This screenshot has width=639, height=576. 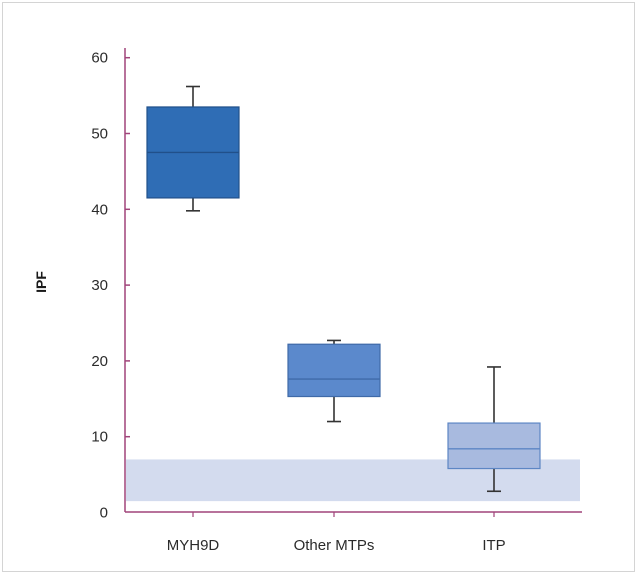 What do you see at coordinates (99, 134) in the screenshot?
I see `y-tick-label-50: 50` at bounding box center [99, 134].